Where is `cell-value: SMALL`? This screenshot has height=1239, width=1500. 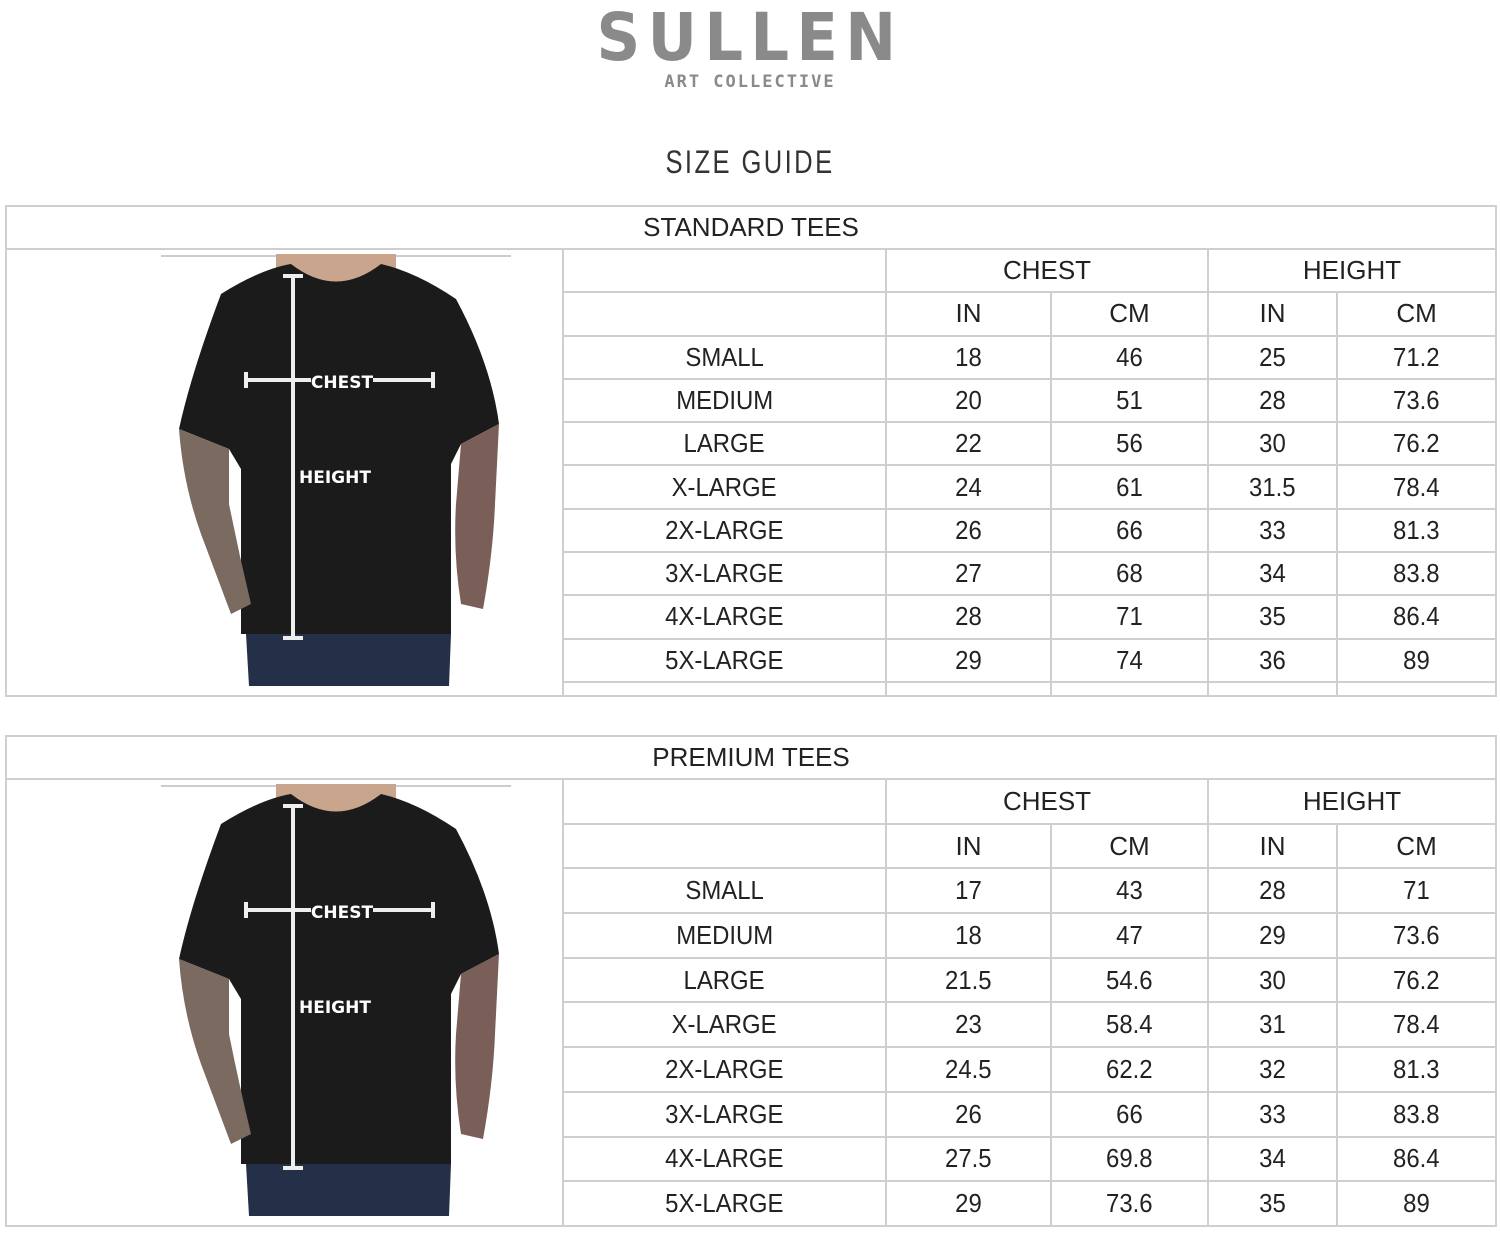
cell-value: SMALL is located at coordinates (724, 356).